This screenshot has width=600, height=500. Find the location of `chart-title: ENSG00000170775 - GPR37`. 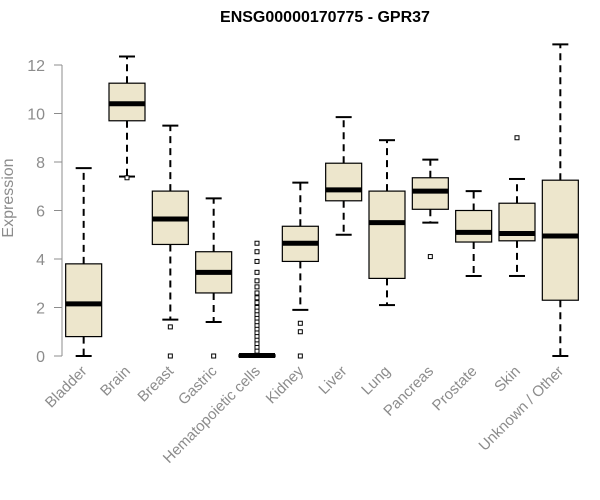

chart-title: ENSG00000170775 - GPR37 is located at coordinates (325, 17).